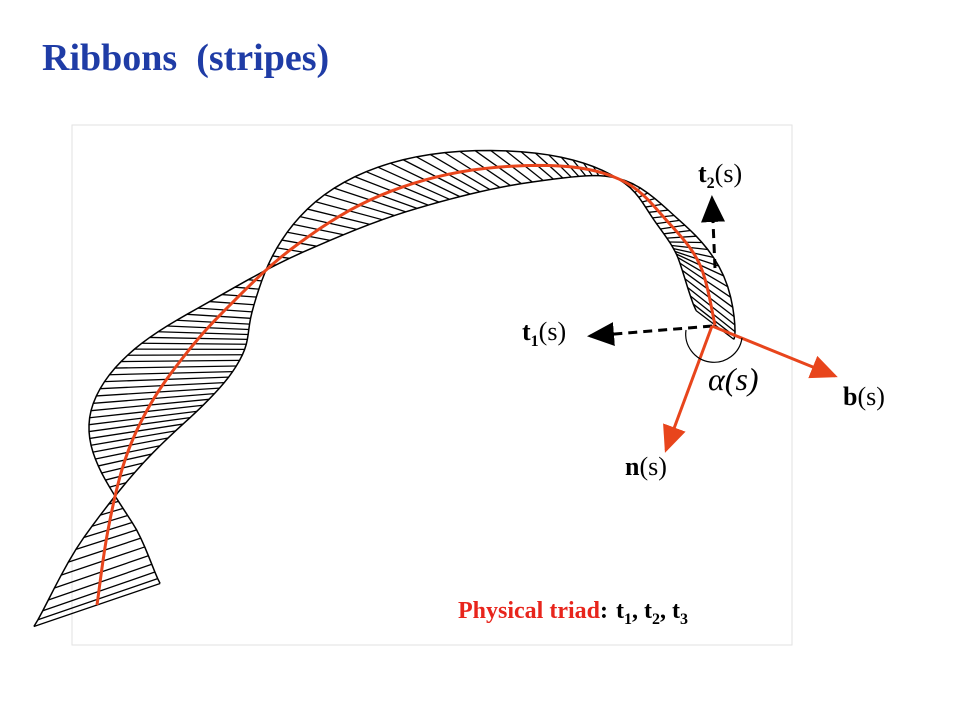  I want to click on b-arg: (s), so click(870, 396).